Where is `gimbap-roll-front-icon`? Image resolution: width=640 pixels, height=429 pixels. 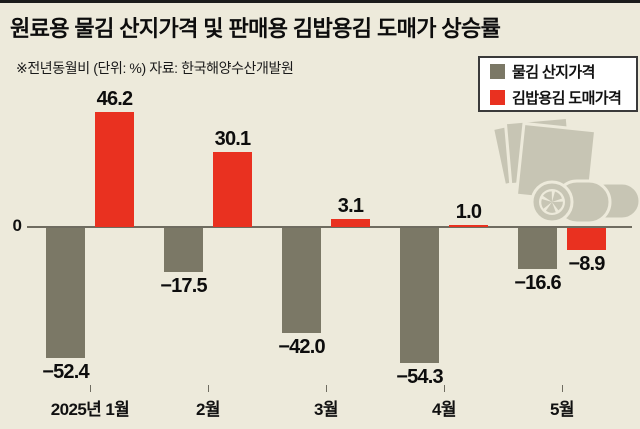
gimbap-roll-front-icon is located at coordinates (571, 202).